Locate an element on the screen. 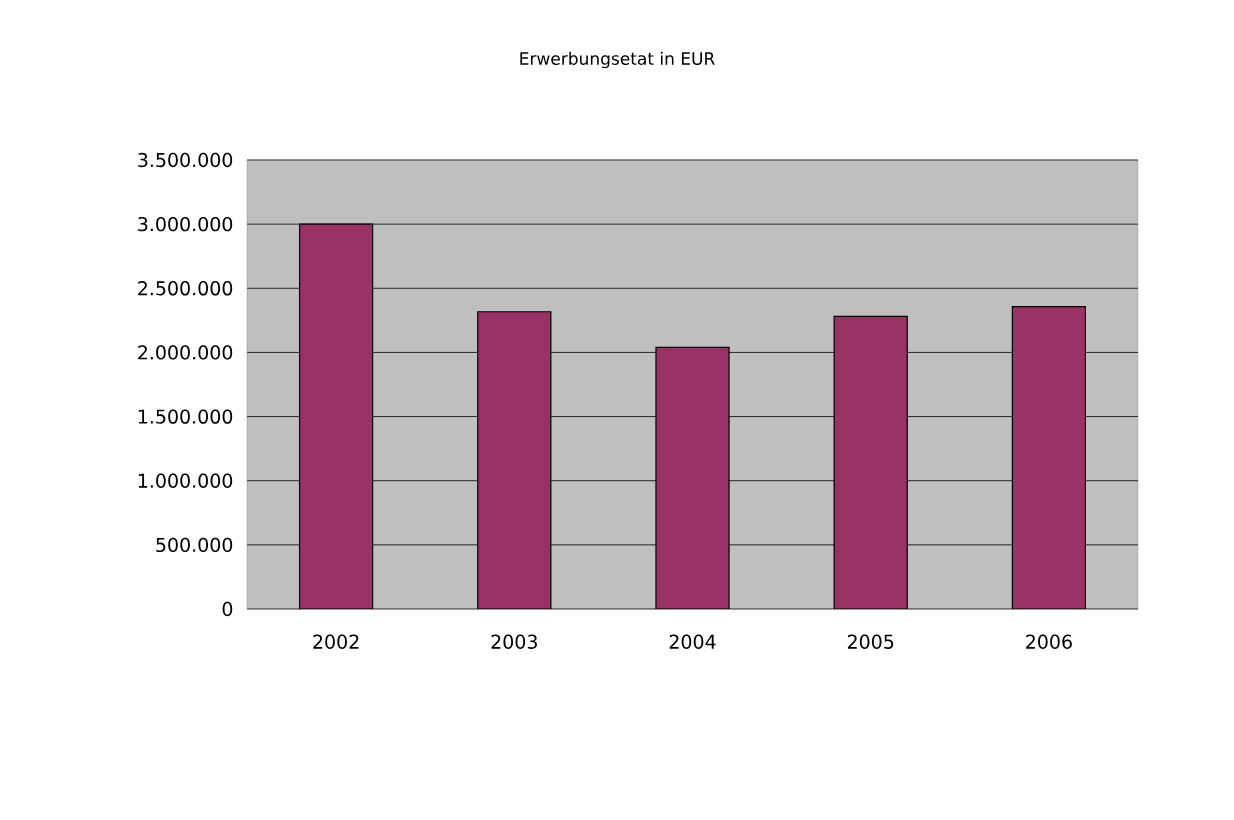 Image resolution: width=1234 pixels, height=820 pixels. y-tick-label: 0 is located at coordinates (227, 609).